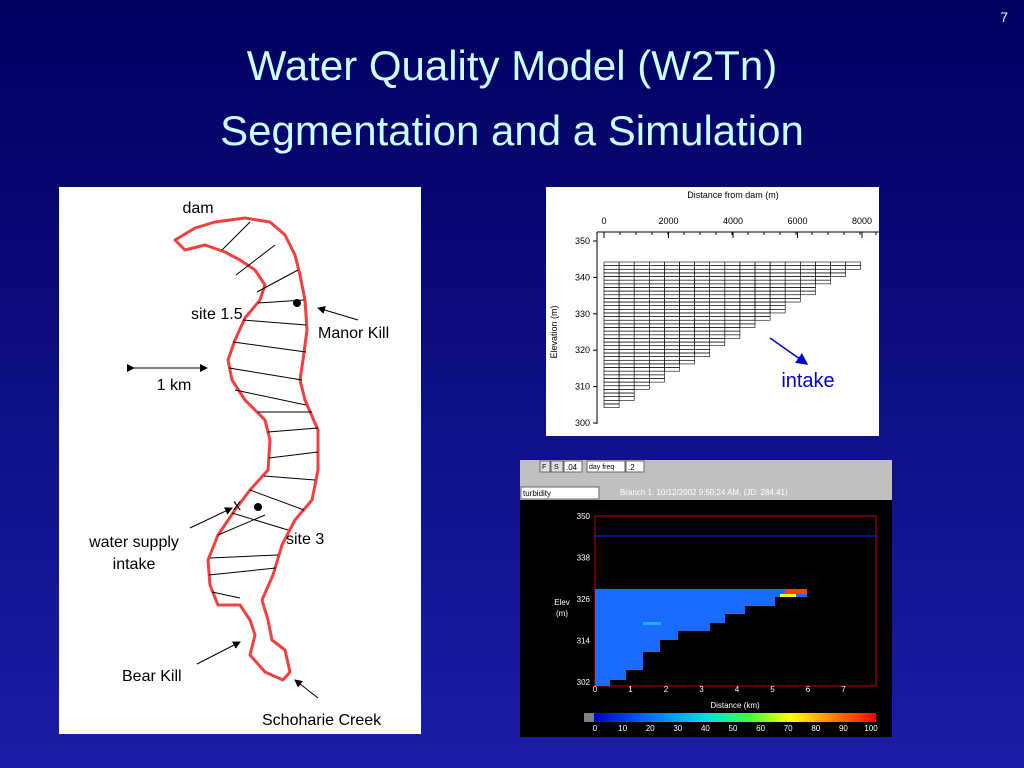 Image resolution: width=1024 pixels, height=768 pixels. Describe the element at coordinates (217, 314) in the screenshot. I see `label: site 1.5` at that location.